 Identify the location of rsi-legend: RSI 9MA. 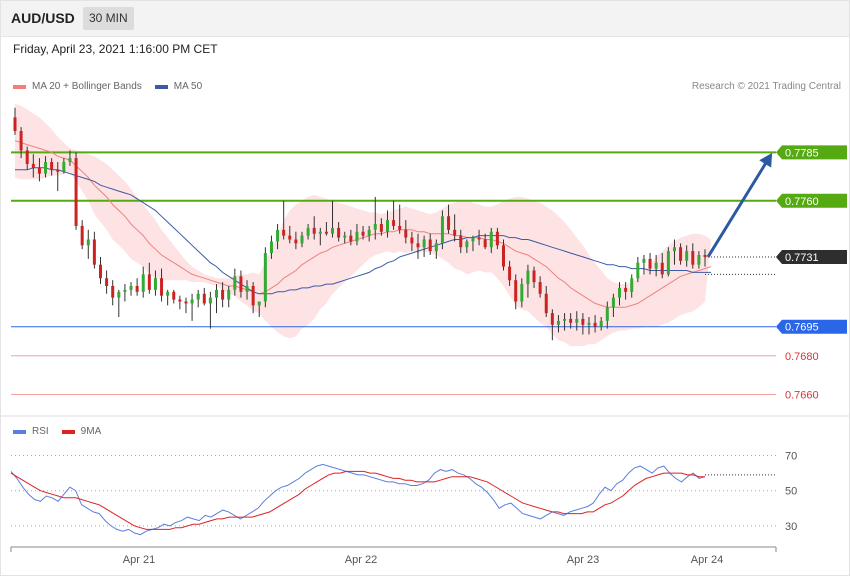
(57, 431).